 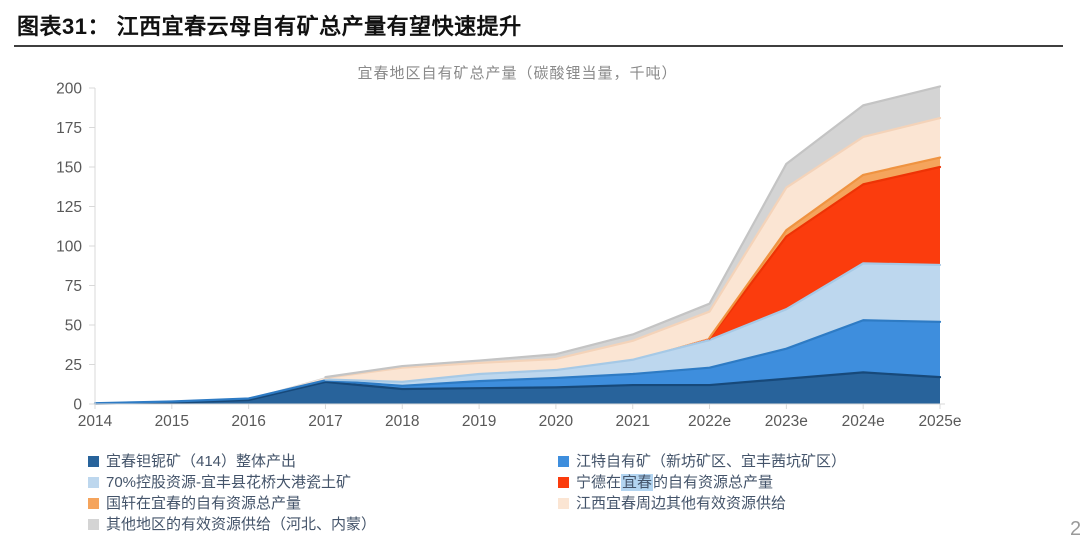 What do you see at coordinates (93, 503) in the screenshot?
I see `legend-swatch-light-orange` at bounding box center [93, 503].